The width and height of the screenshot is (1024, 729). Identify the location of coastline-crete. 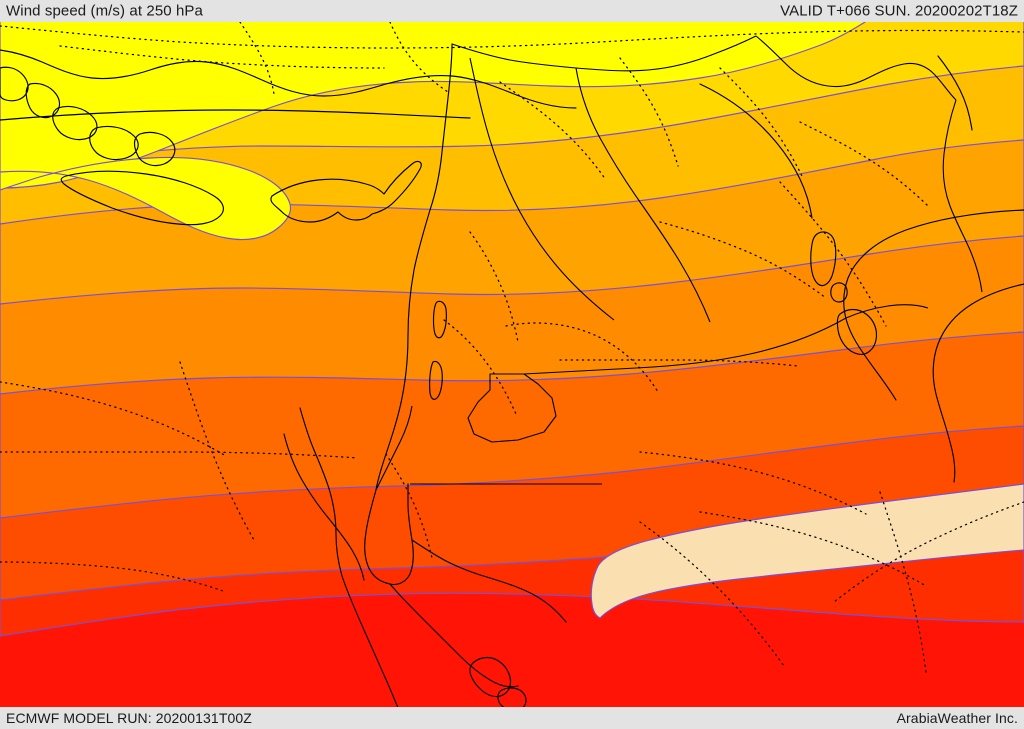
(142, 198).